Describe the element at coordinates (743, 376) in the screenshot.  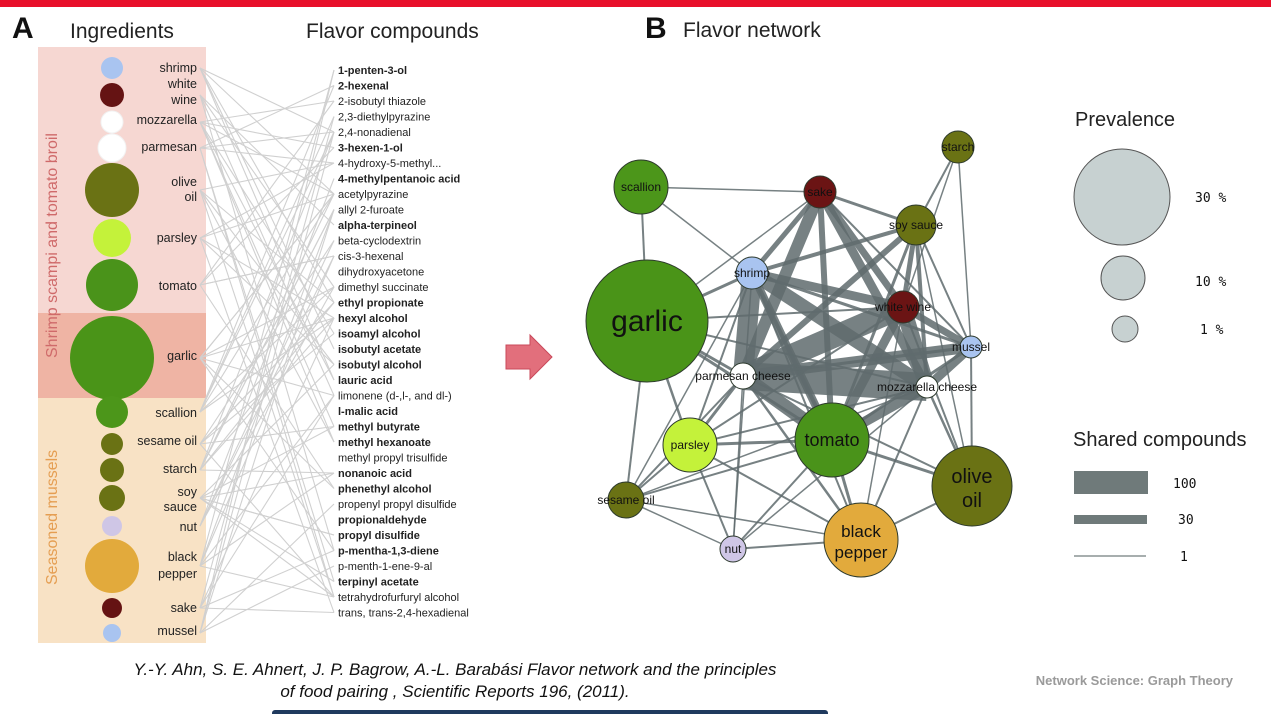
I see `node-parmesan` at that location.